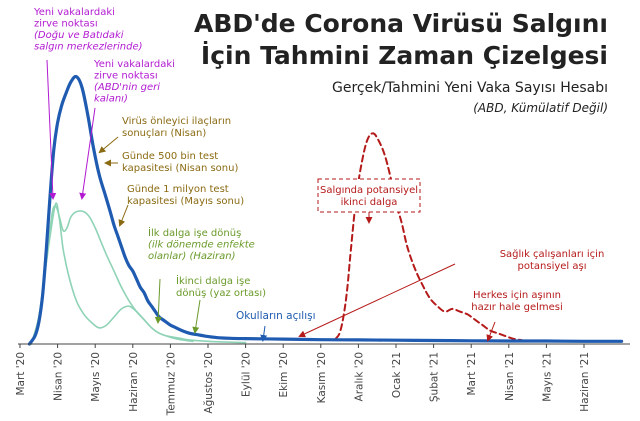 The image size is (640, 421). Describe the element at coordinates (123, 215) in the screenshot. I see `arrow-1m-test` at that location.